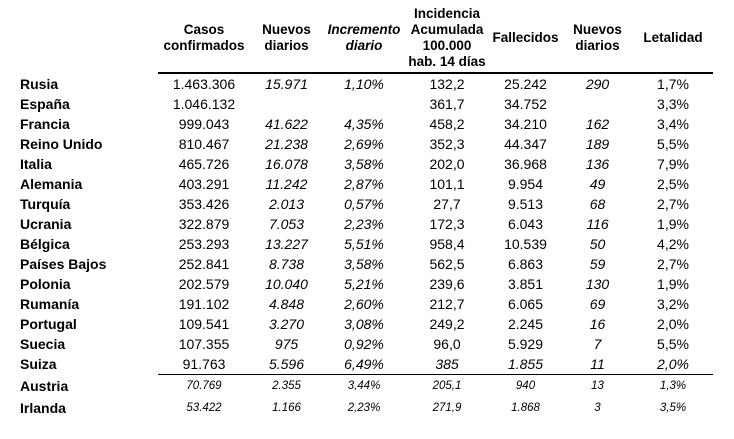 The image size is (734, 439). Describe the element at coordinates (204, 284) in the screenshot. I see `cell-casos-confirmados: 202.579` at that location.